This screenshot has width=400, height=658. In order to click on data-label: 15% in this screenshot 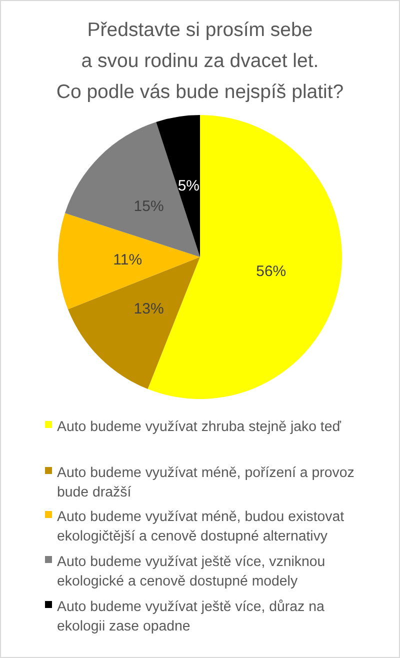, I will do `click(149, 207)`.